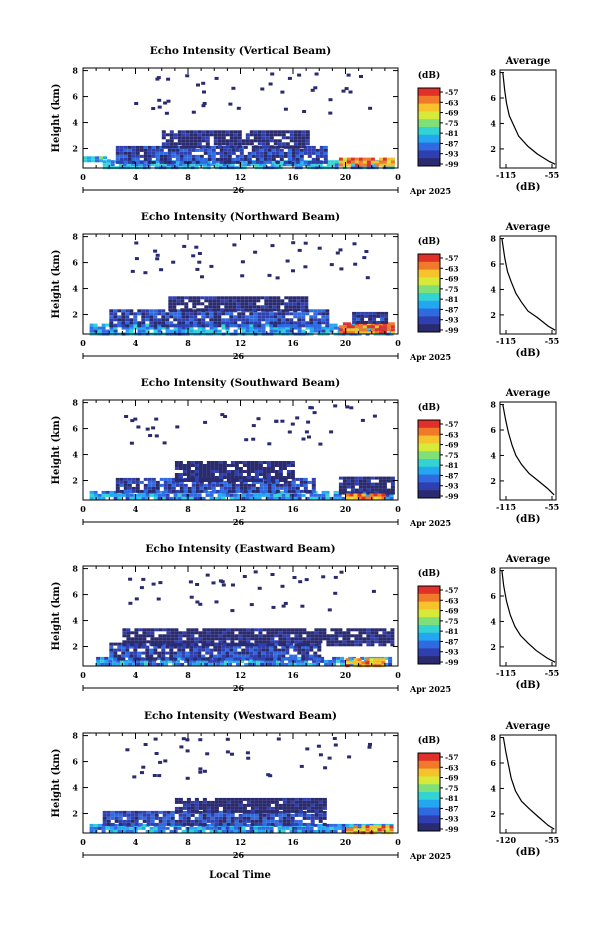 The width and height of the screenshot is (613, 929). Describe the element at coordinates (429, 154) in the screenshot. I see `colorbar-swatch` at that location.